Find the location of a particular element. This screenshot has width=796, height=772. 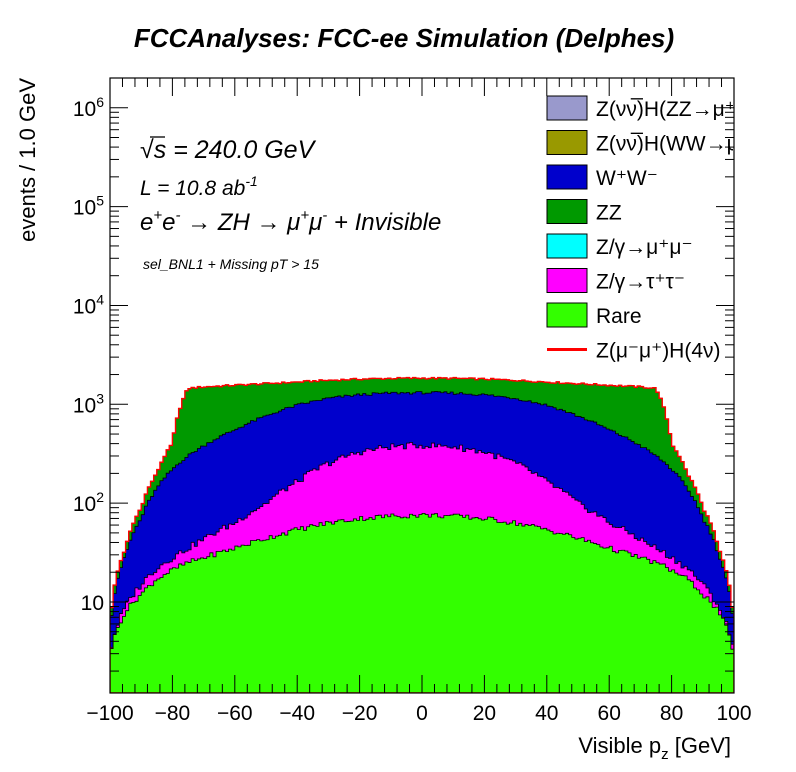

y-tick-label: 10⁴ is located at coordinates (88, 304).